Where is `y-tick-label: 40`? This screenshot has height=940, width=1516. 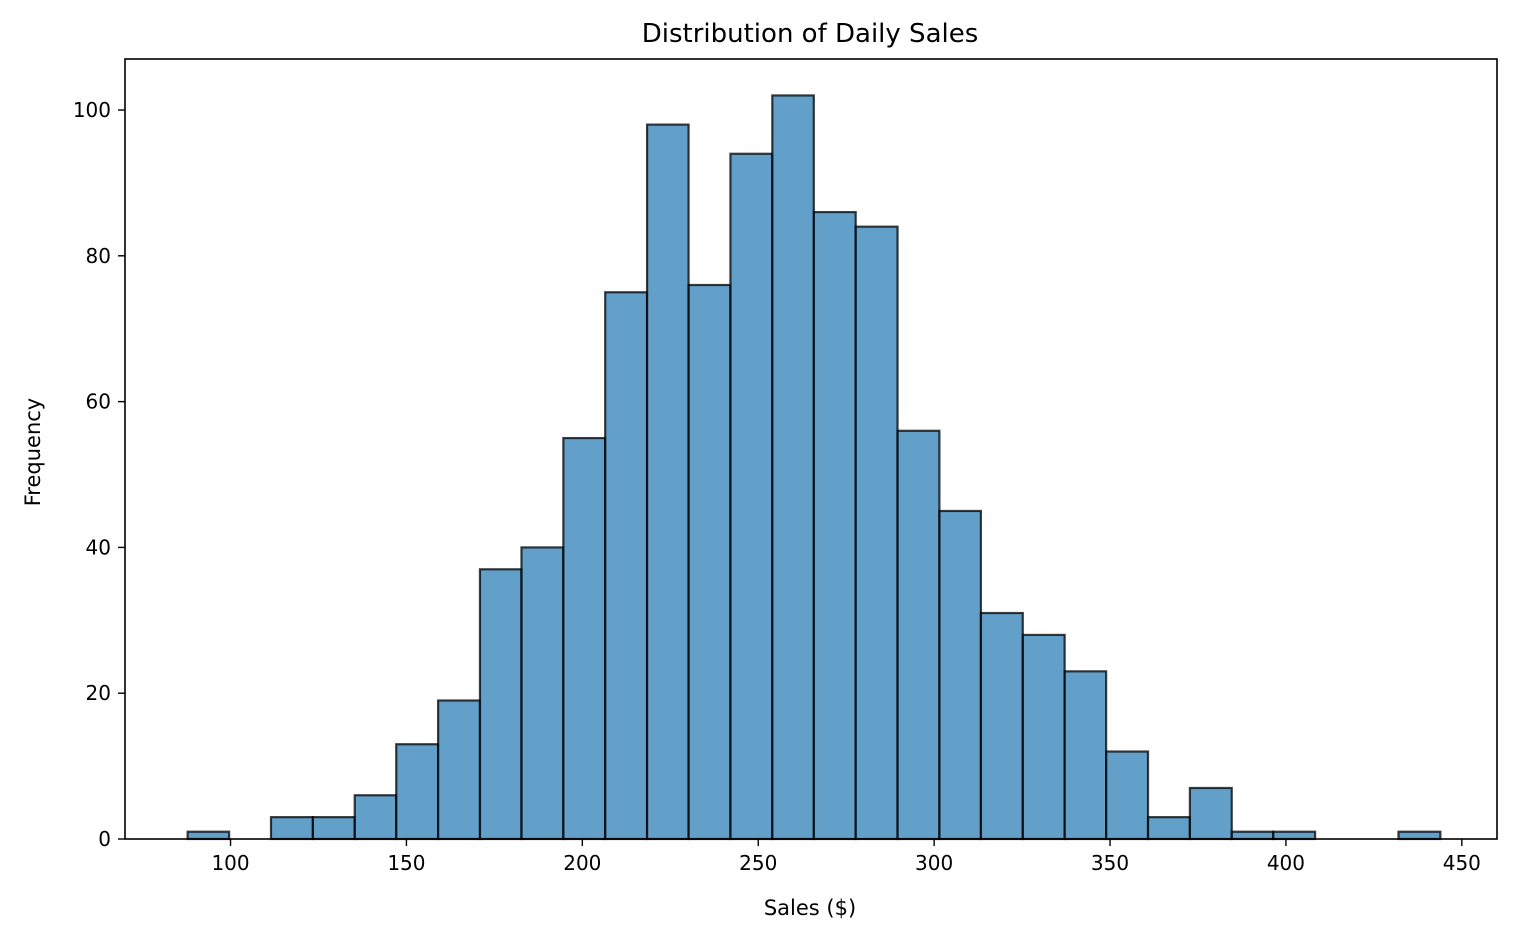
y-tick-label: 40 is located at coordinates (98, 547).